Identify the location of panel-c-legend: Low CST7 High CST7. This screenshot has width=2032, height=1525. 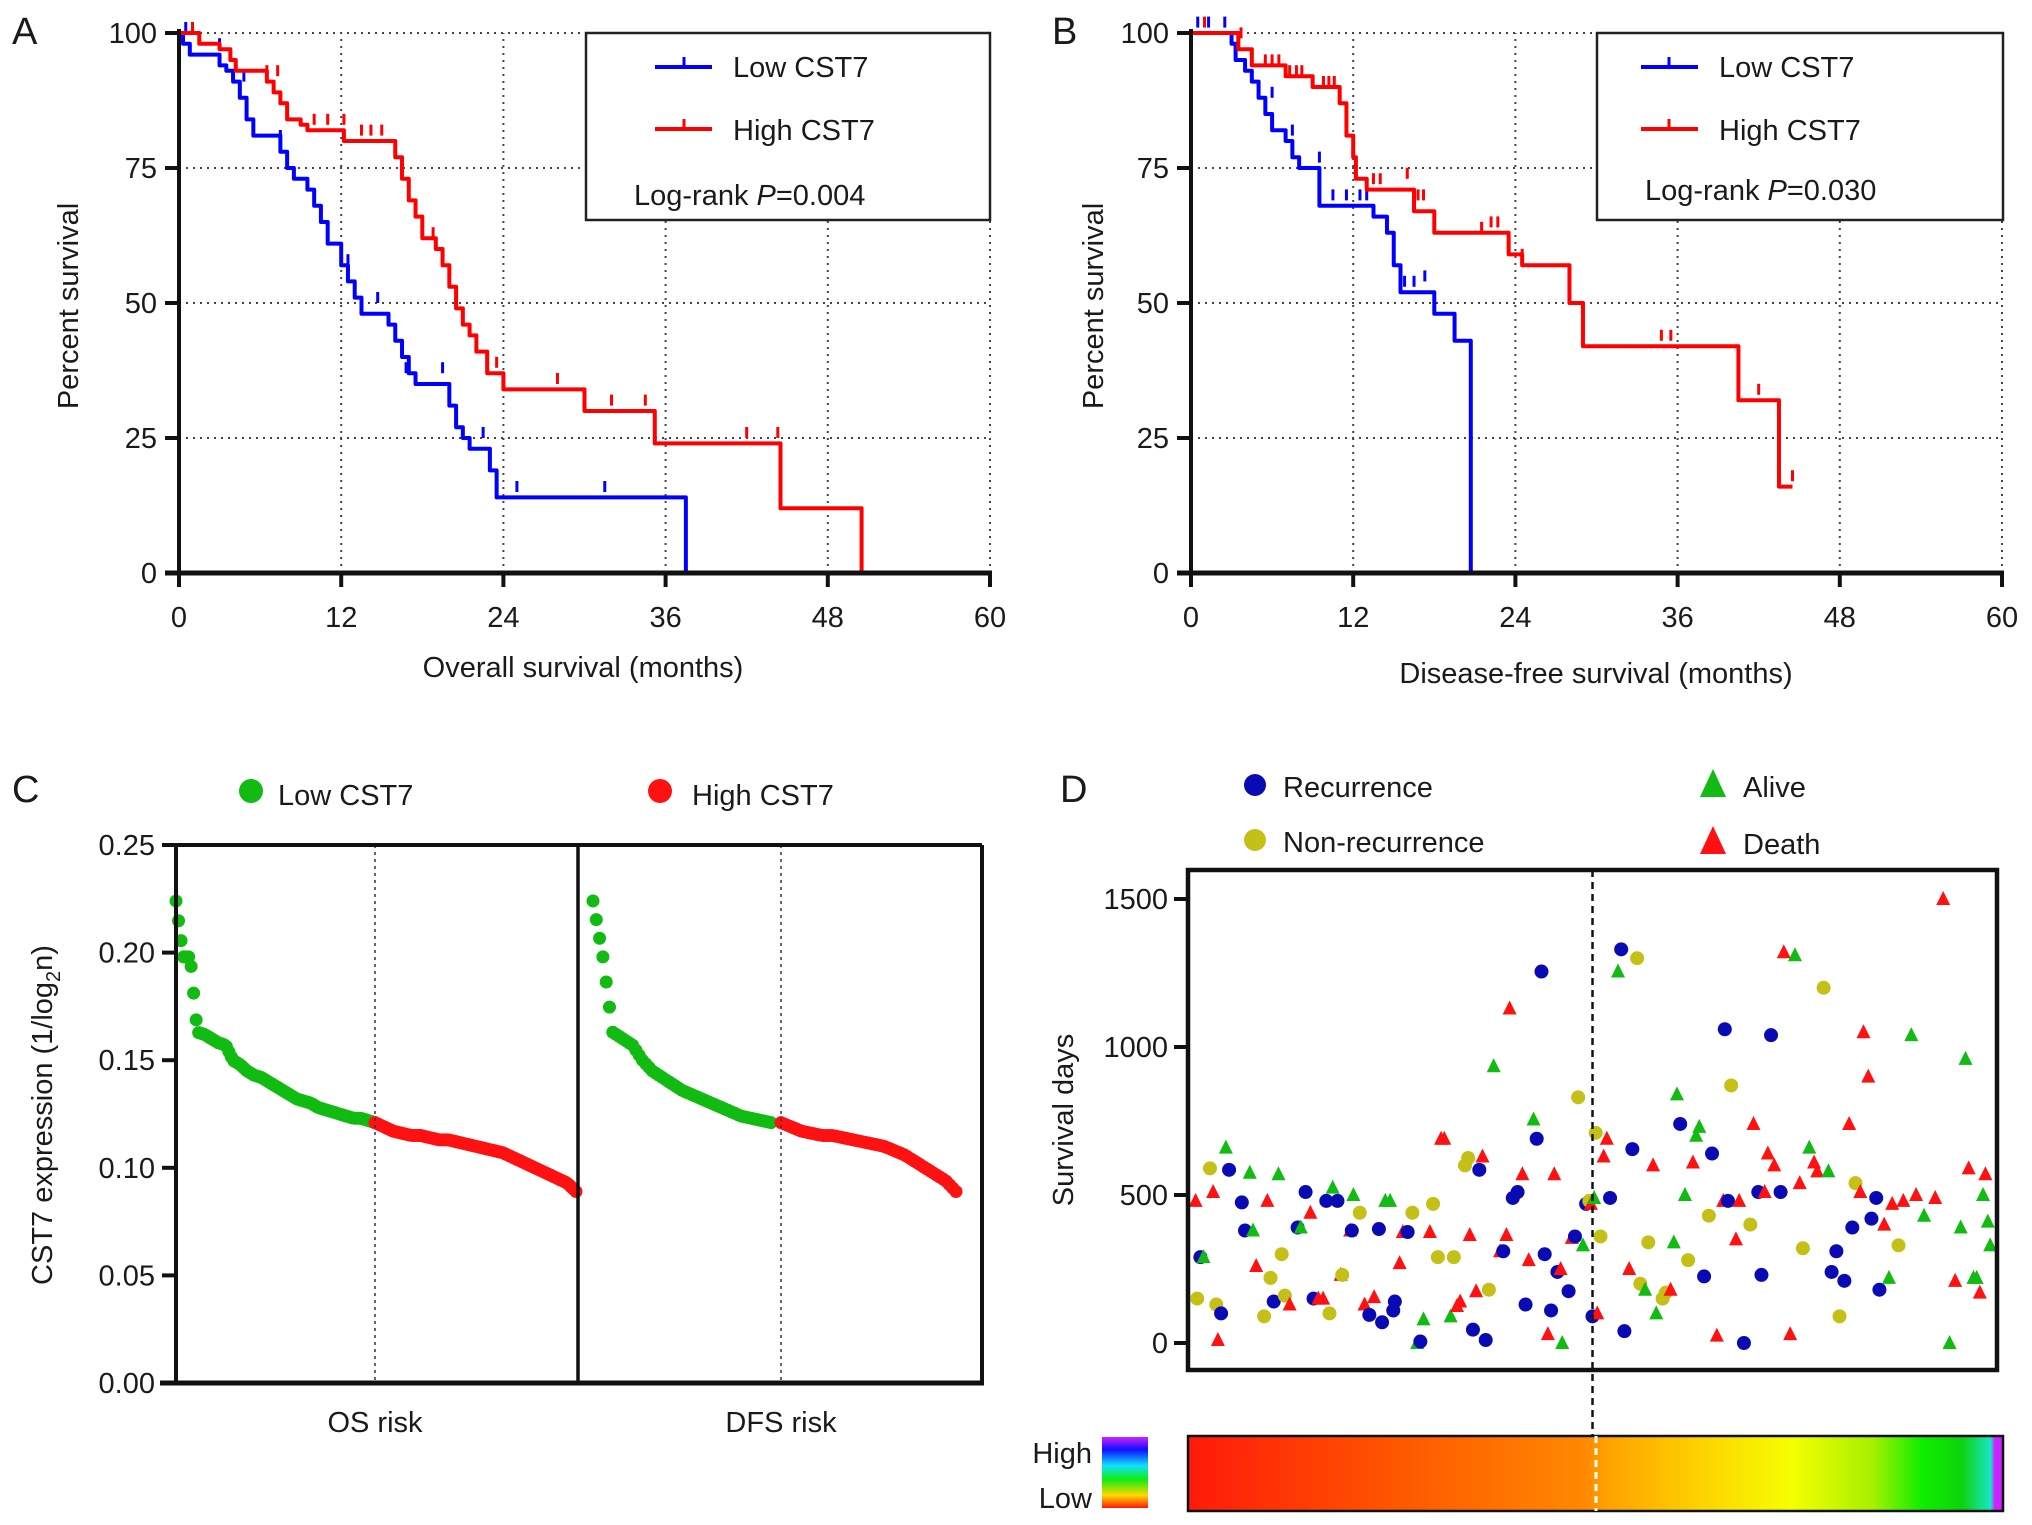
(536, 795).